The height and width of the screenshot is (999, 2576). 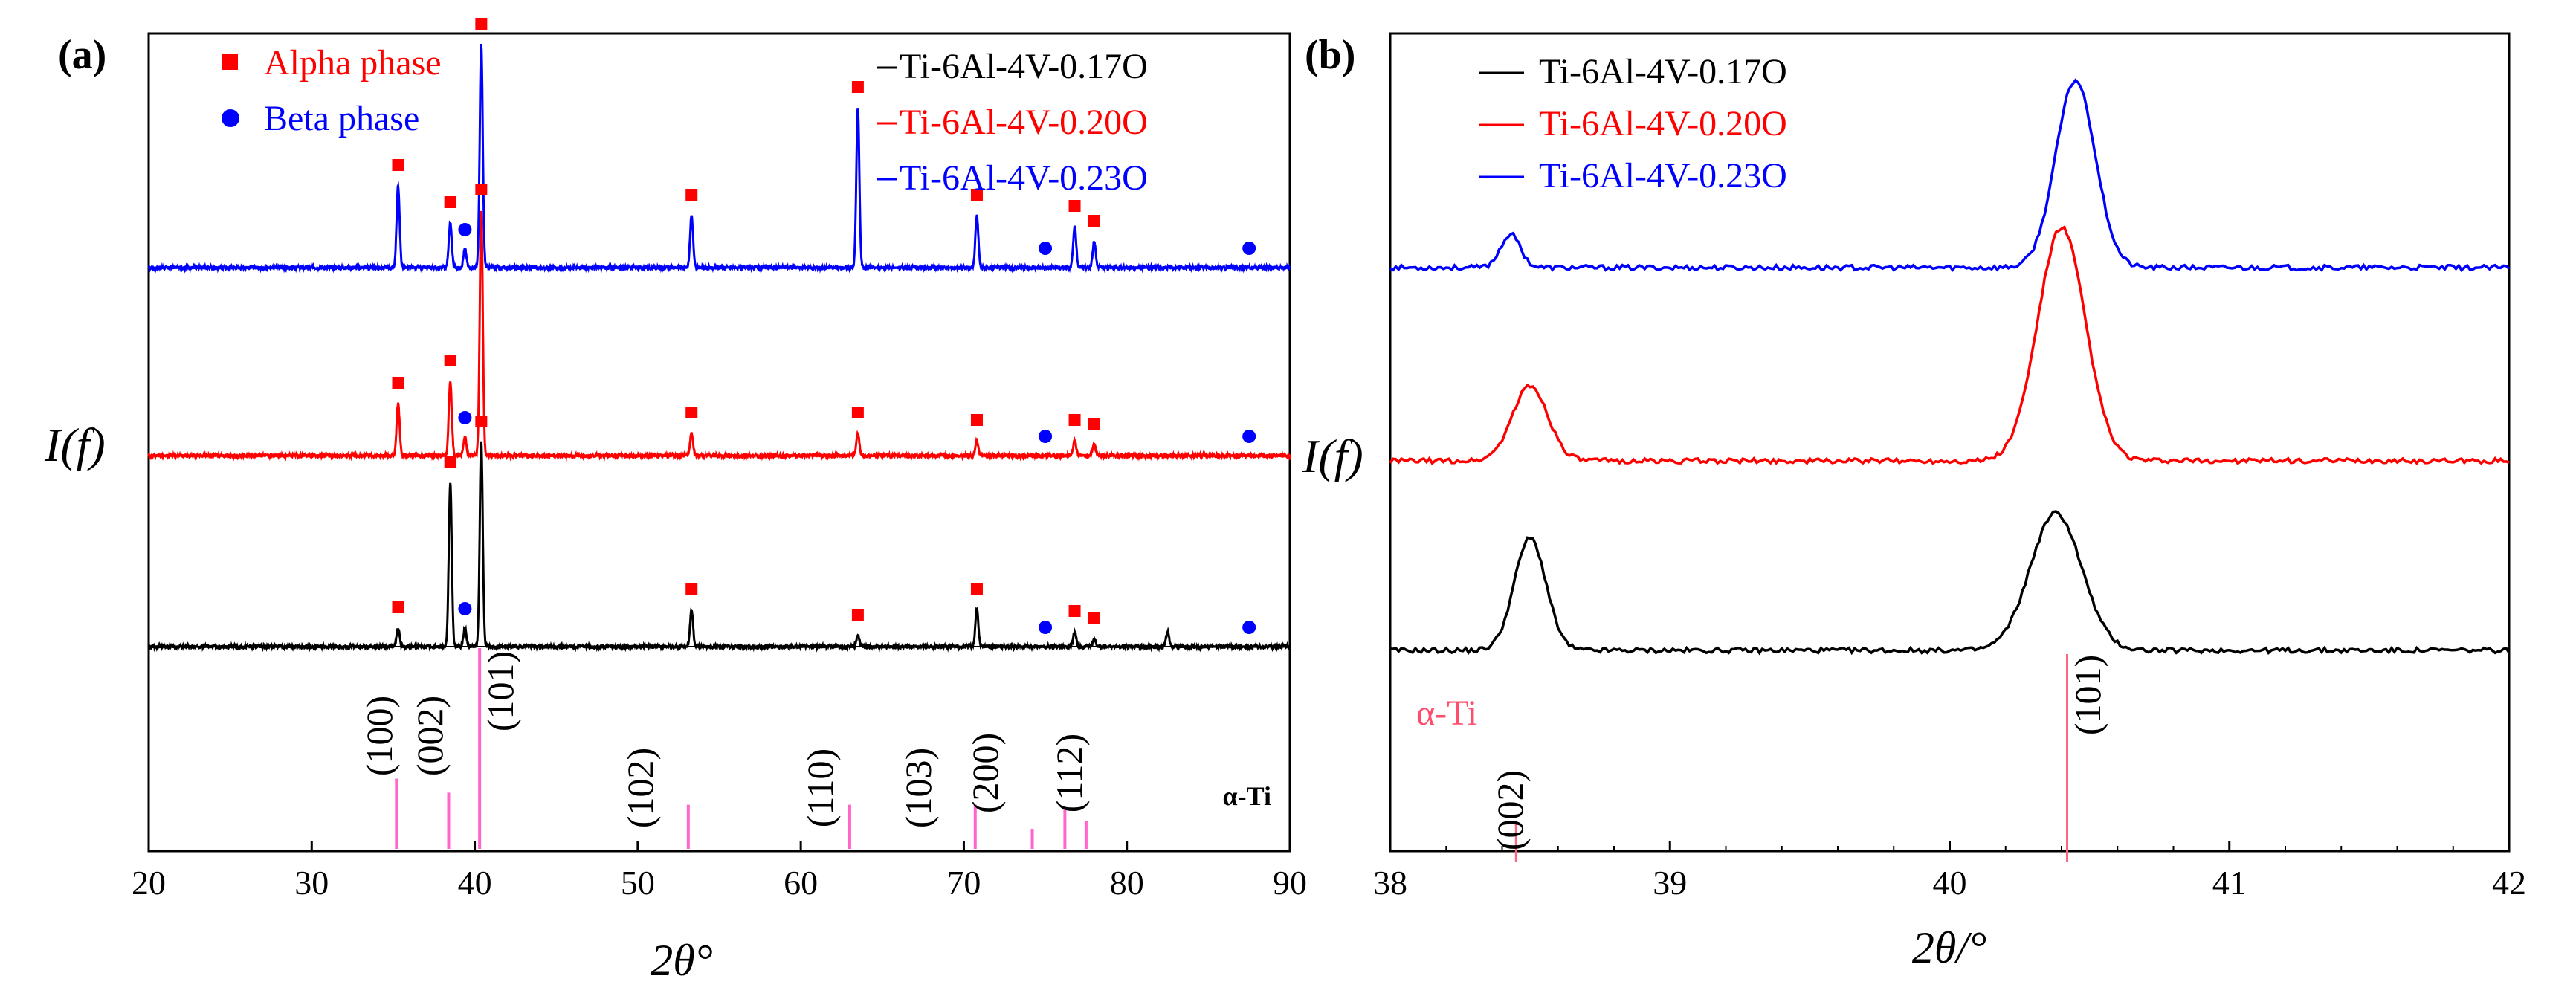 I want to click on legend-phase-label: Alpha phase, so click(x=353, y=63).